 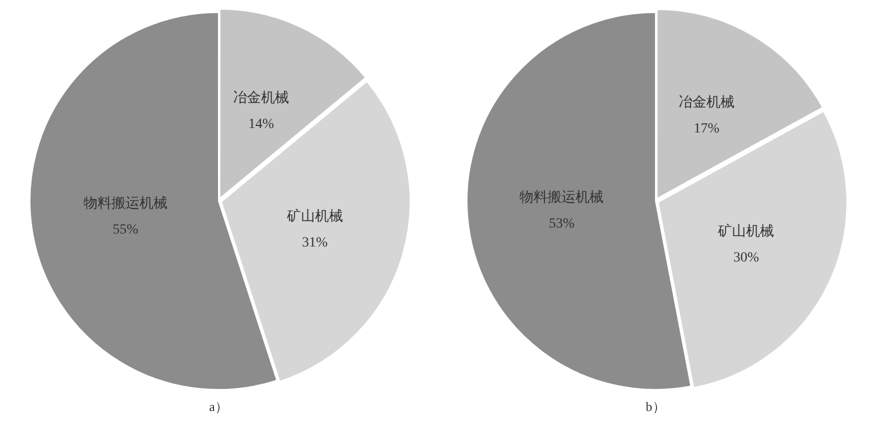 What do you see at coordinates (707, 128) in the screenshot?
I see `data-label: 17%` at bounding box center [707, 128].